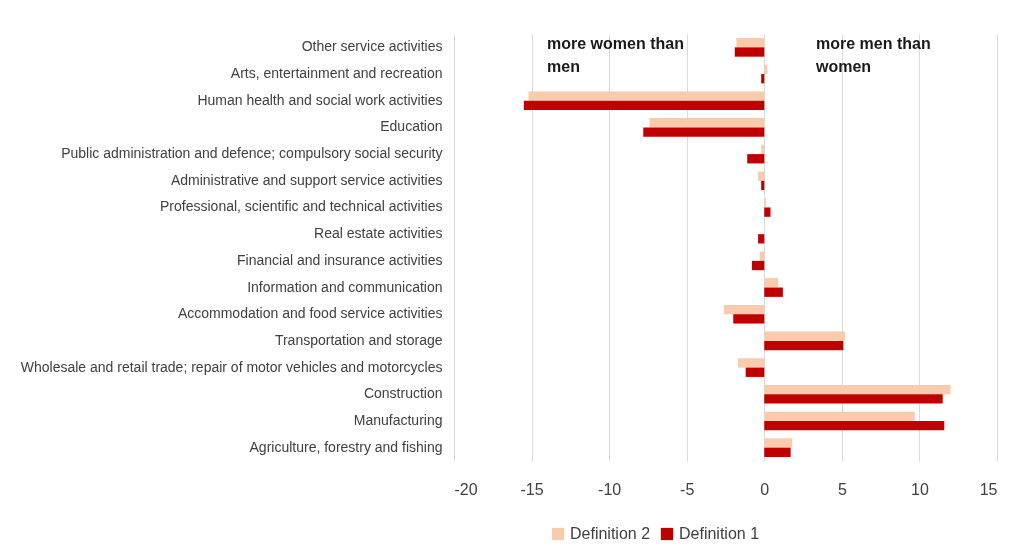 The height and width of the screenshot is (553, 1020). What do you see at coordinates (765, 489) in the screenshot?
I see `x-tick-label: 0` at bounding box center [765, 489].